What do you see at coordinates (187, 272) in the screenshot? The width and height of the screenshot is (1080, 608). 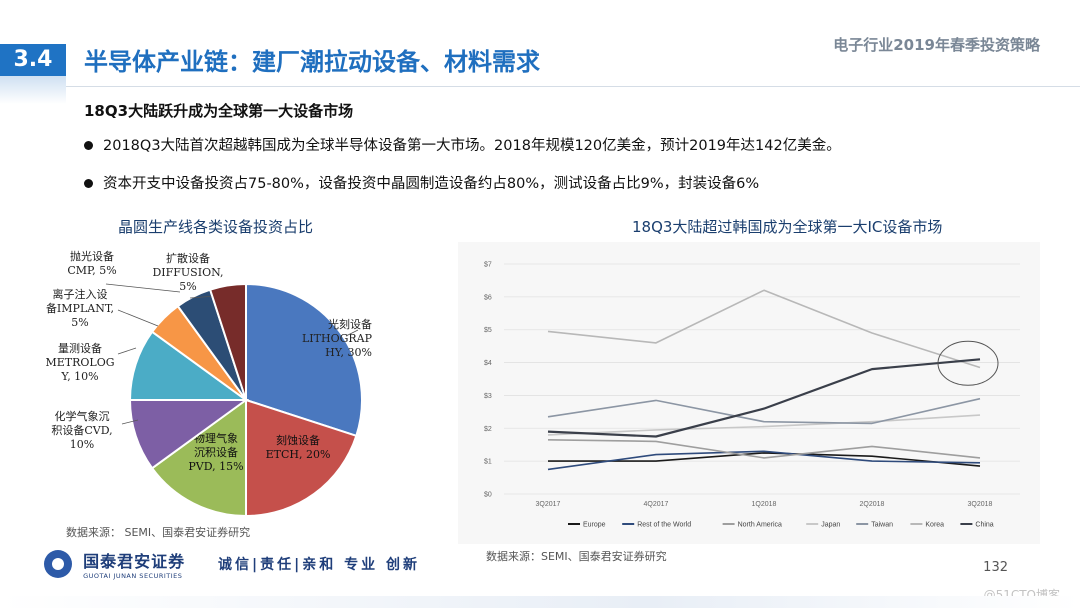 I see `pie-slice-label: 扩散设备 DIFFUSION, 5%` at bounding box center [187, 272].